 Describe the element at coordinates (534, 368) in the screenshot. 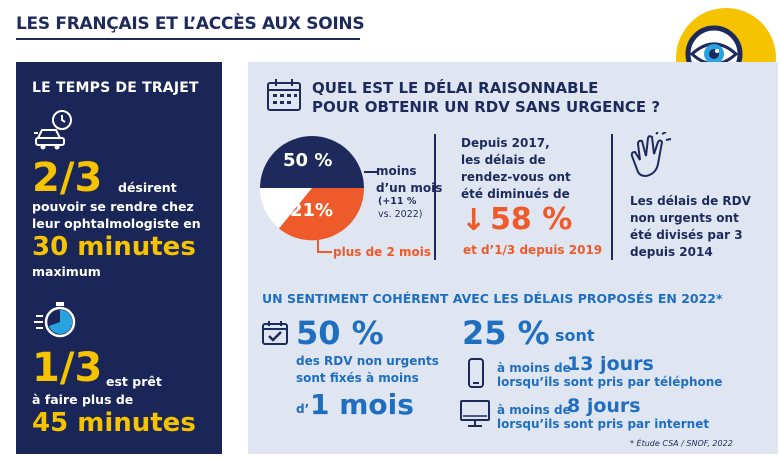

I see `phone-prefix: à moins de` at that location.